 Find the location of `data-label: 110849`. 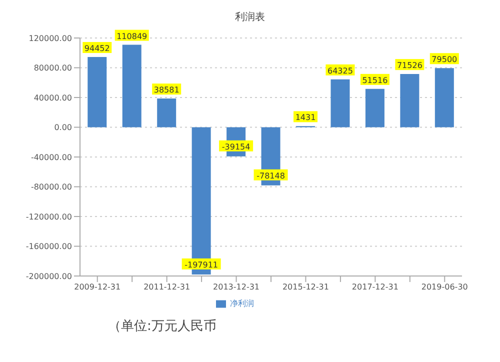

data-label: 110849 is located at coordinates (132, 36).